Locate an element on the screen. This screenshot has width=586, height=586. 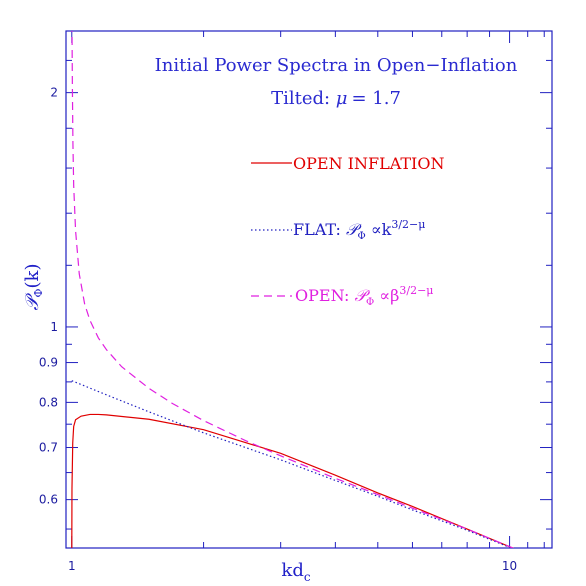
legend-flat-prefix: FLAT: is located at coordinates (319, 229).